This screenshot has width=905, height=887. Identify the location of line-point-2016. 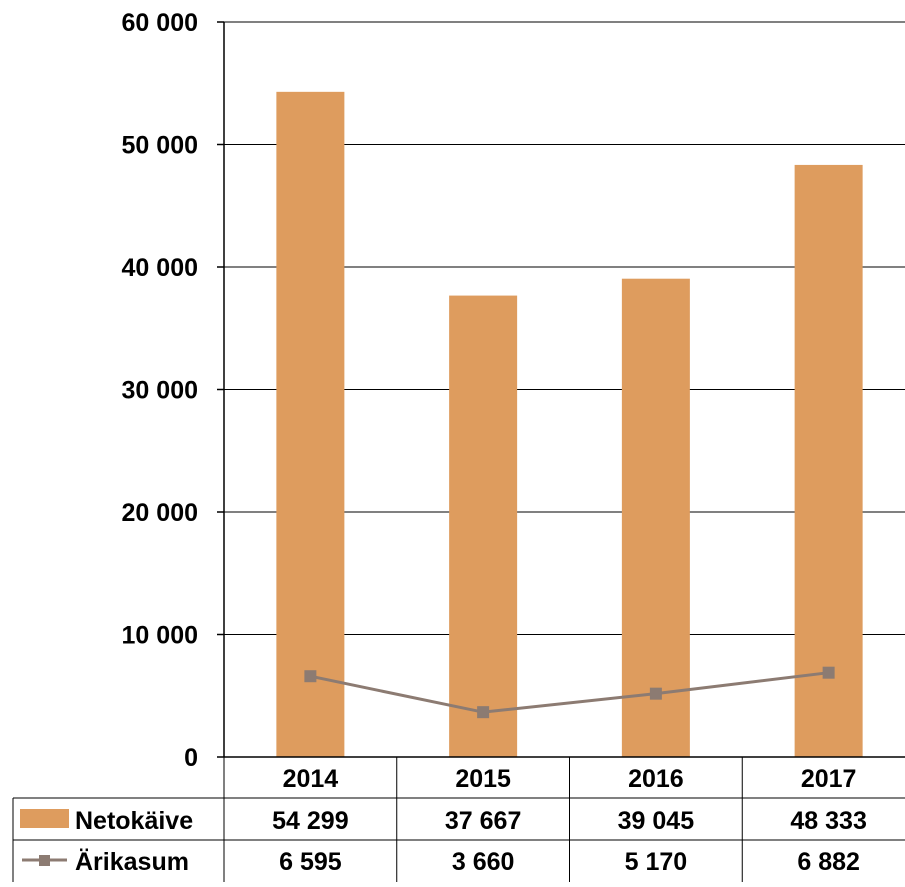
(655, 693).